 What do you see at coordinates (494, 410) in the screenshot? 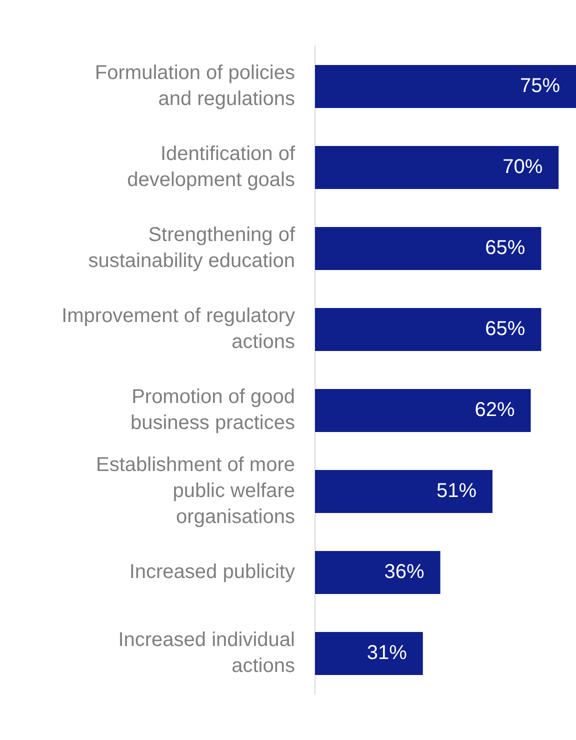
I see `data-label: 62%` at bounding box center [494, 410].